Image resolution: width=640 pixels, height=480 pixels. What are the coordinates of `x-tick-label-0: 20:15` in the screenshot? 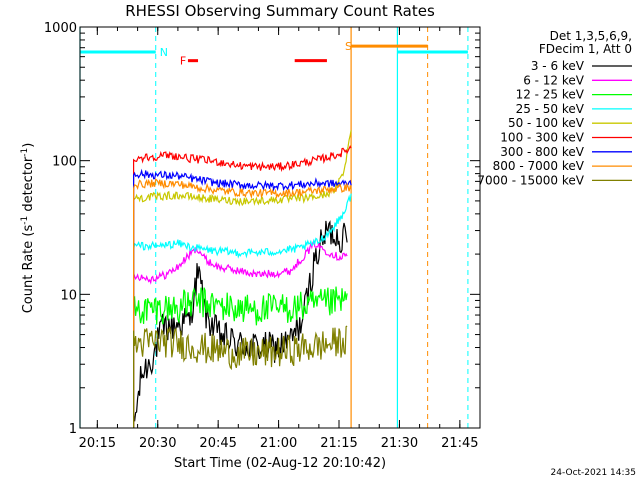 It's located at (97, 443).